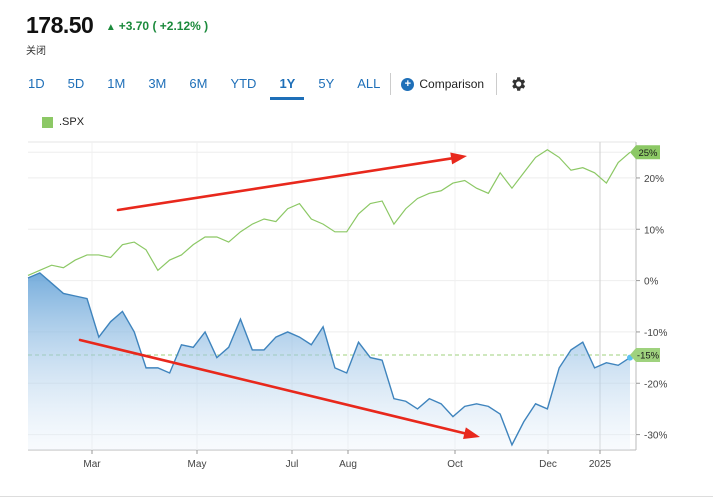  Describe the element at coordinates (36, 83) in the screenshot. I see `range-1d: 1D` at that location.